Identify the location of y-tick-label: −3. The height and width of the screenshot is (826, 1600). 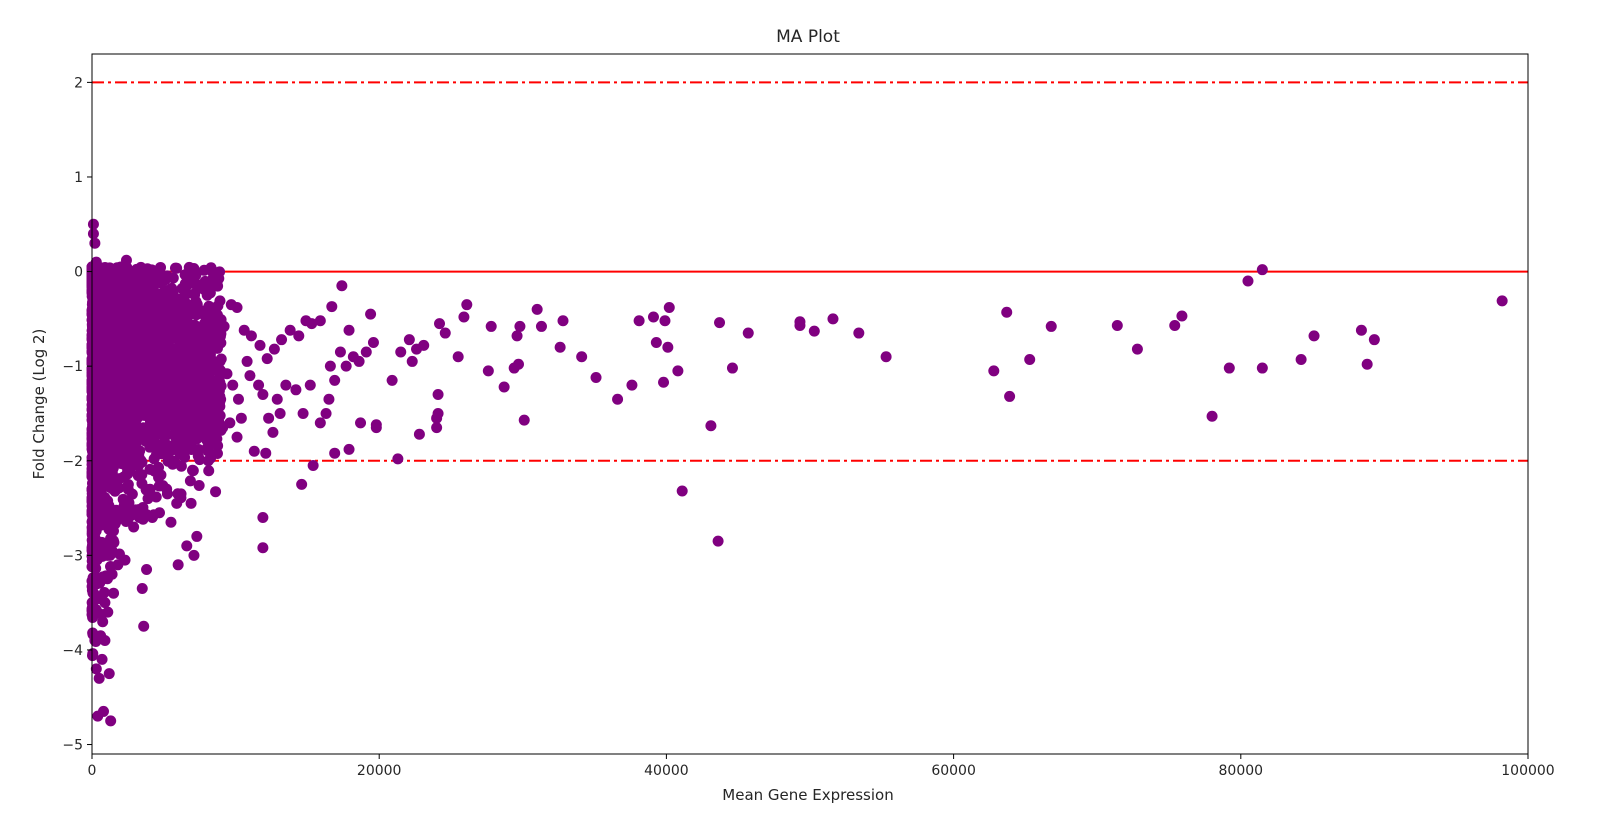
(72, 556).